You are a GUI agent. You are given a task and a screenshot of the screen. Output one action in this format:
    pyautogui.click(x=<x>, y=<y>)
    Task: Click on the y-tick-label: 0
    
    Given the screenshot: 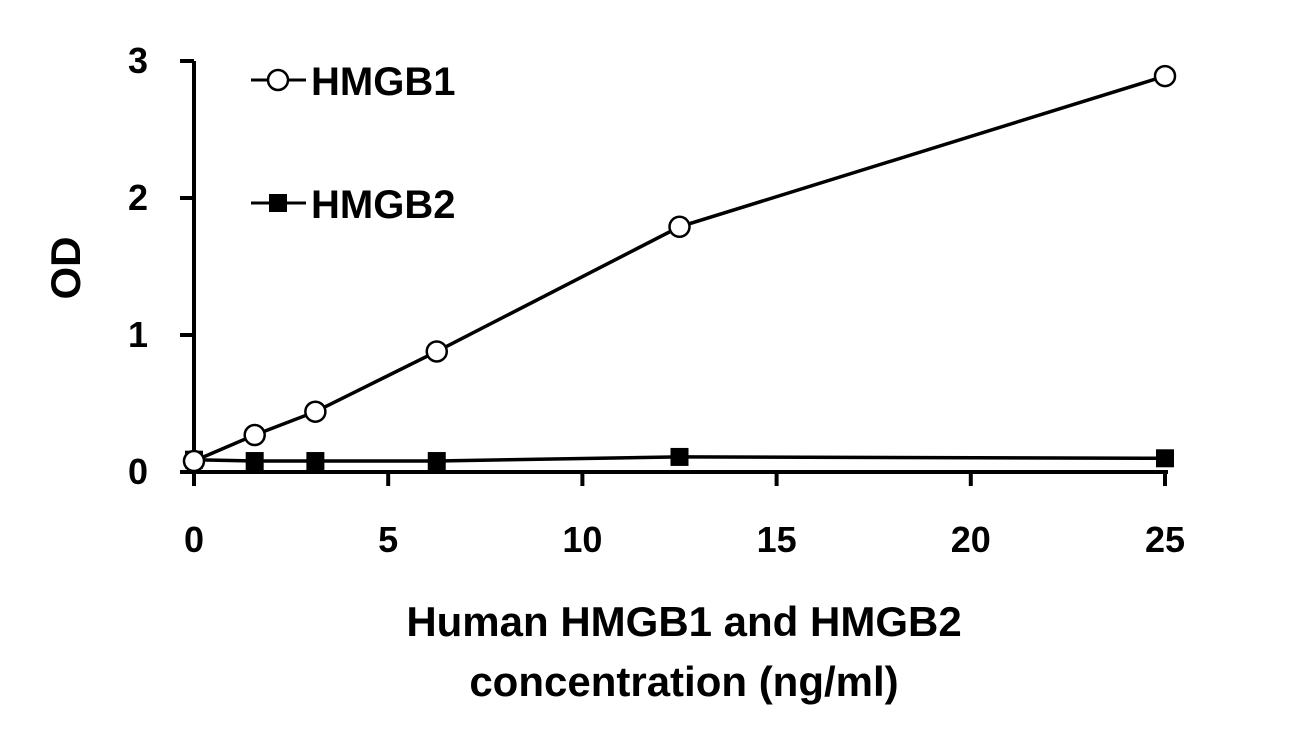 What is the action you would take?
    pyautogui.click(x=138, y=471)
    